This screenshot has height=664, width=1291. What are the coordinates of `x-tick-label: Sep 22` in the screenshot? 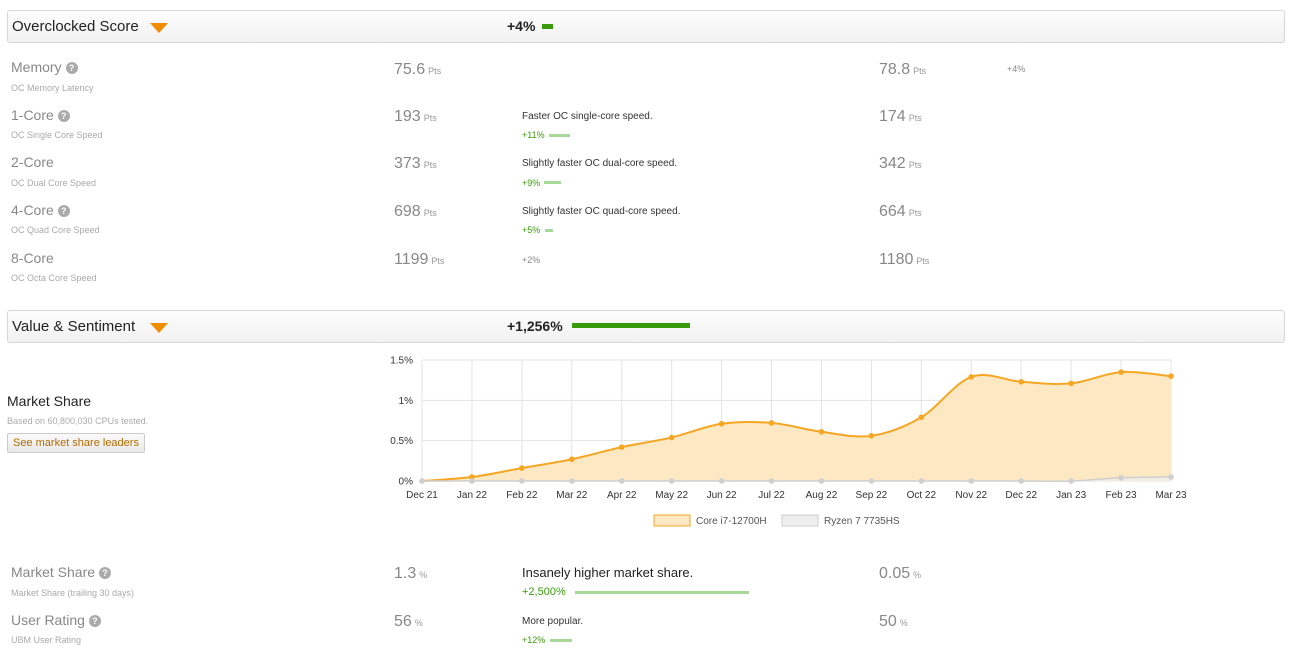 It's located at (872, 495).